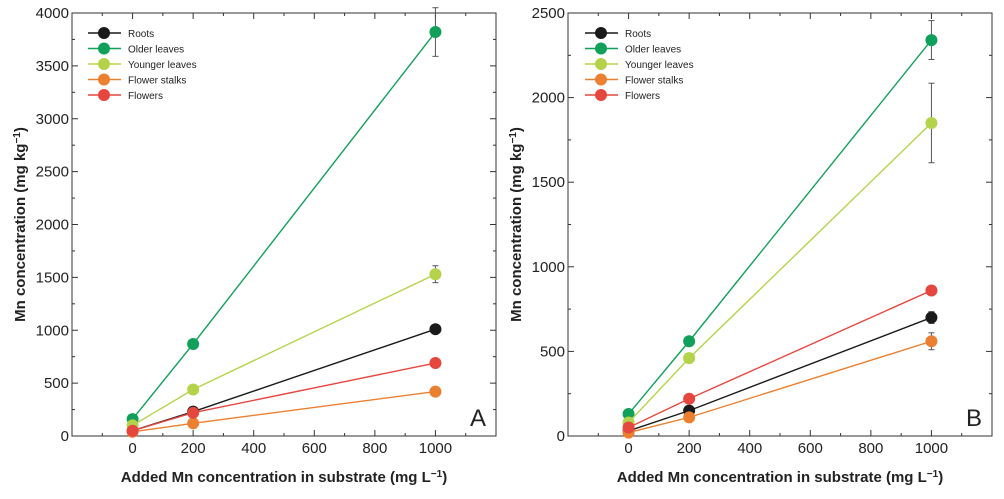  What do you see at coordinates (974, 418) in the screenshot?
I see `panel-label: B` at bounding box center [974, 418].